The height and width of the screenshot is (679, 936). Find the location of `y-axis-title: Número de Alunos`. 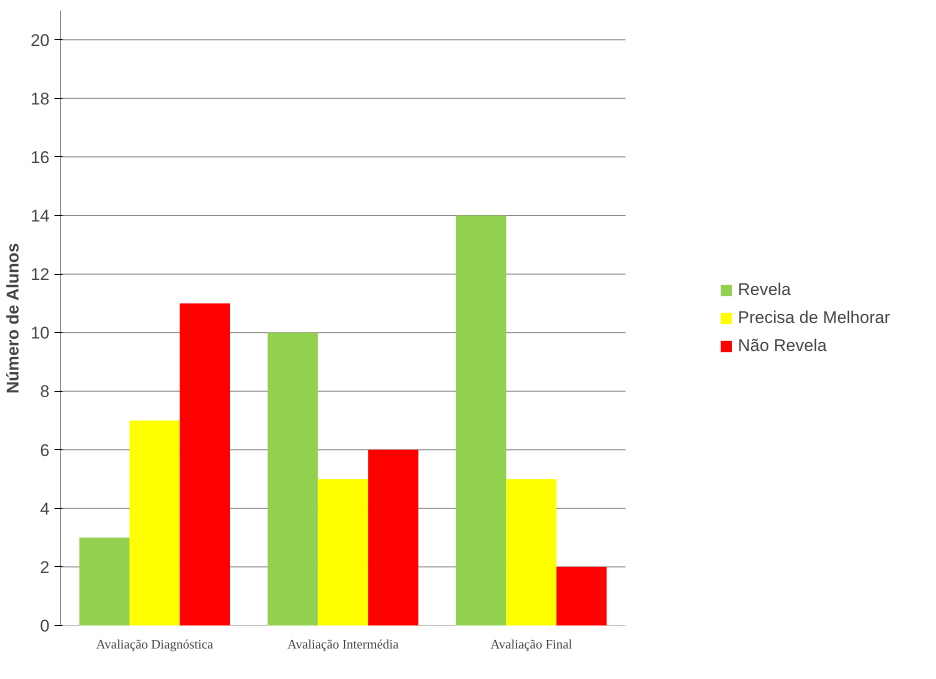

y-axis-title: Número de Alunos is located at coordinates (13, 318).